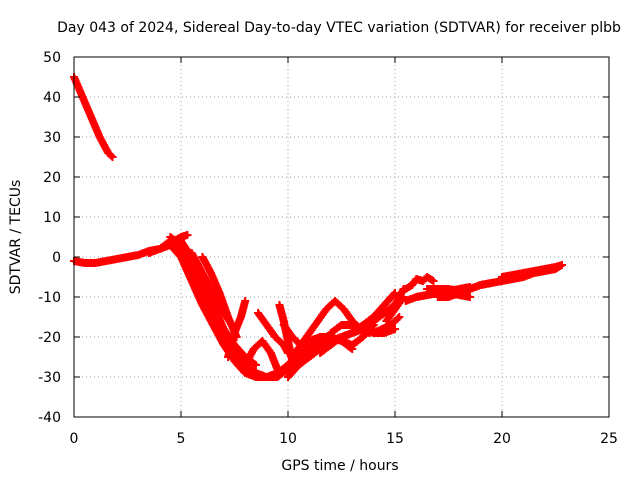 Image resolution: width=640 pixels, height=480 pixels. Describe the element at coordinates (181, 439) in the screenshot. I see `x-tick-label: 5` at that location.